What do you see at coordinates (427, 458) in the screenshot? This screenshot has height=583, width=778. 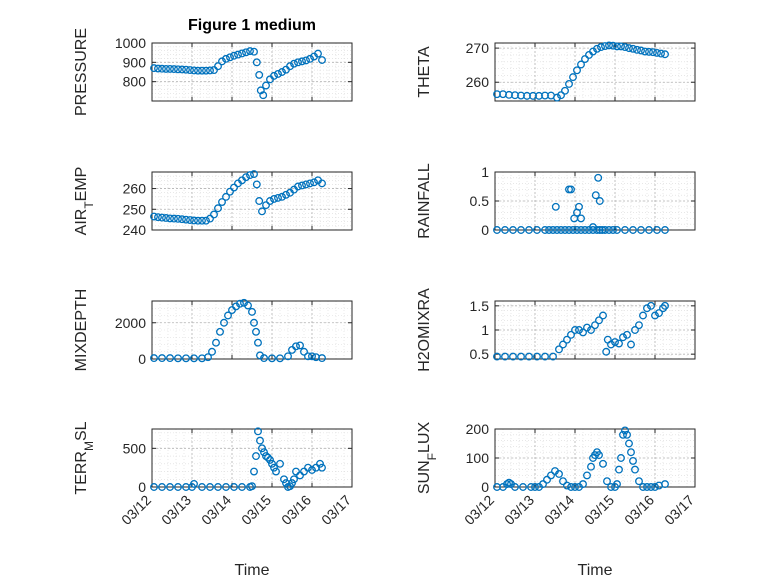 I see `y-axis-label: SUNFLUX` at bounding box center [427, 458].